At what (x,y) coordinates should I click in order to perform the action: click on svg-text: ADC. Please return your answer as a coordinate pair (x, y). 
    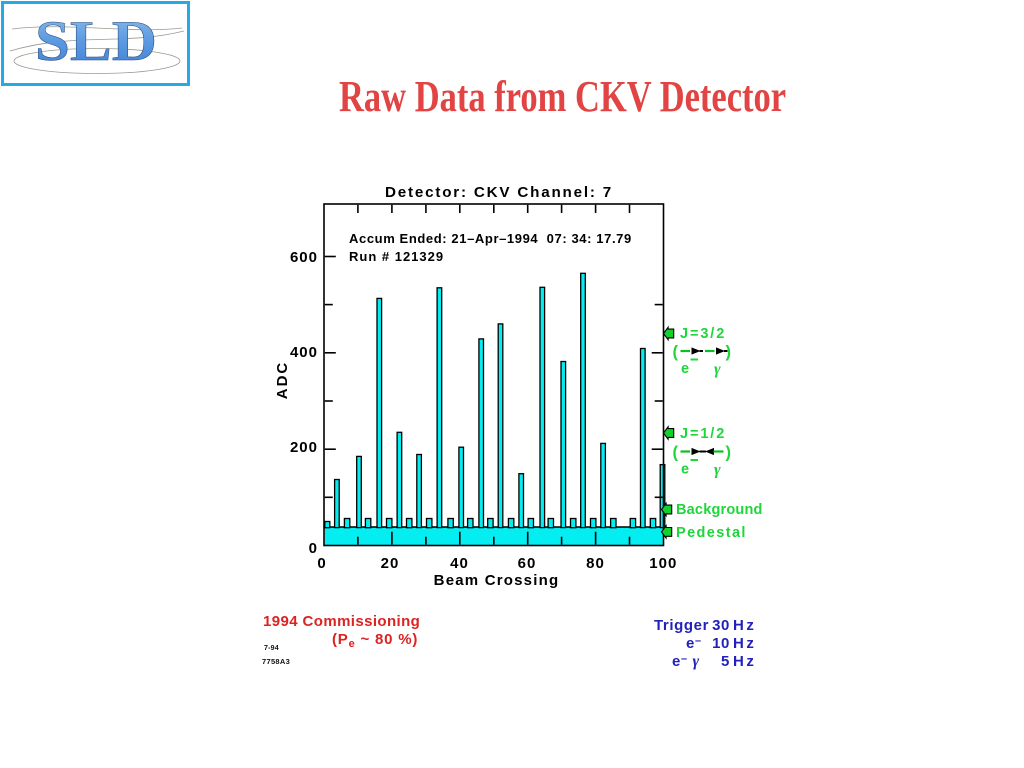
    Looking at the image, I should click on (282, 380).